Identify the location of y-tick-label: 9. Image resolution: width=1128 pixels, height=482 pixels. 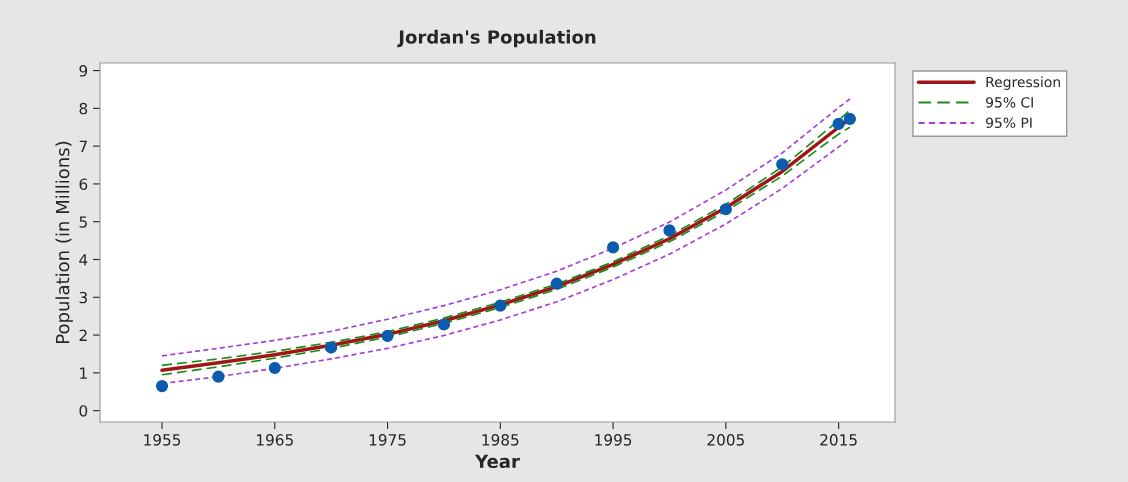
(83, 71).